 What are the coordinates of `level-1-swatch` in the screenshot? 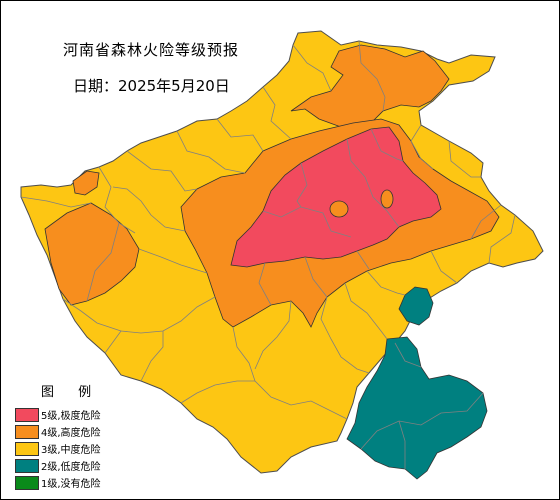 It's located at (27, 482).